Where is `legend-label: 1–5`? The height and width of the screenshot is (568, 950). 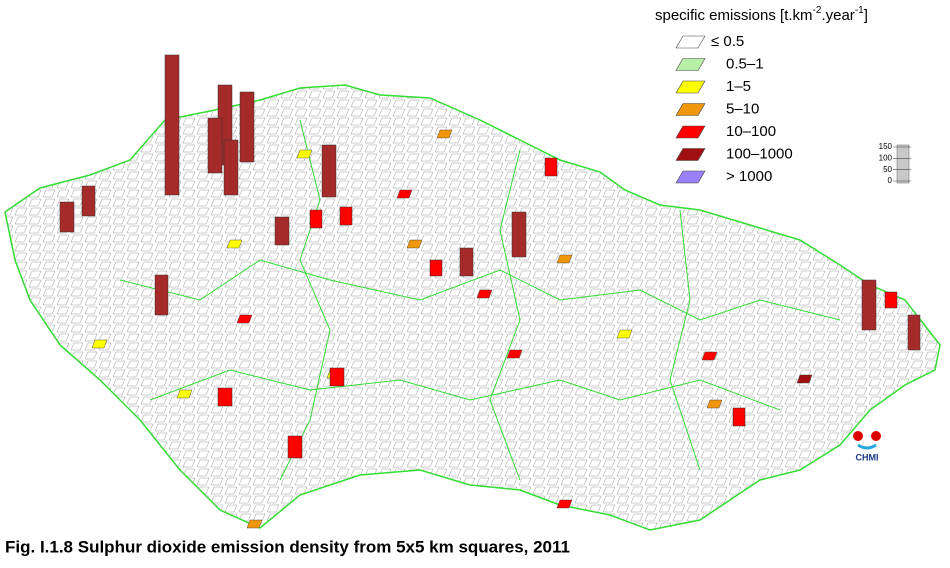 legend-label: 1–5 is located at coordinates (738, 86).